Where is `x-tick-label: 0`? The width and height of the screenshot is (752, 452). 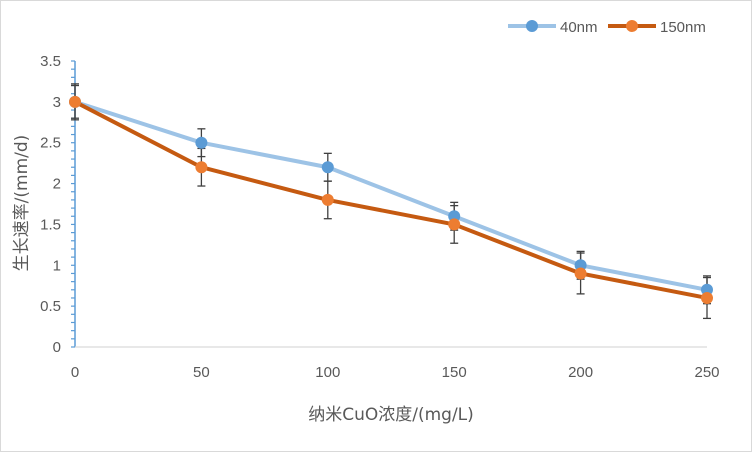 x-tick-label: 0 is located at coordinates (75, 372).